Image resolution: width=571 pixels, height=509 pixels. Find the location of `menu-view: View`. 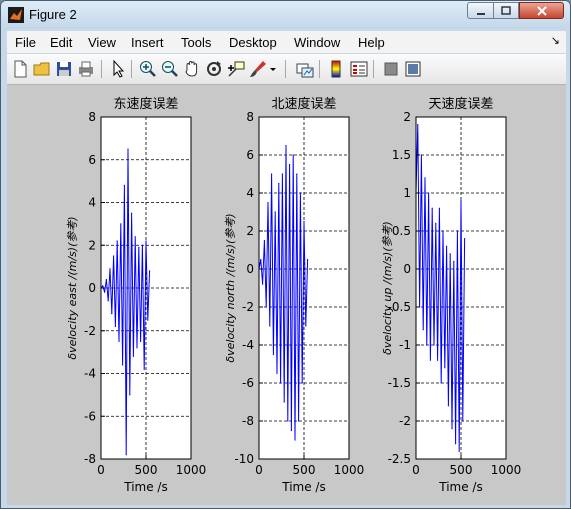

menu-view: View is located at coordinates (102, 42).